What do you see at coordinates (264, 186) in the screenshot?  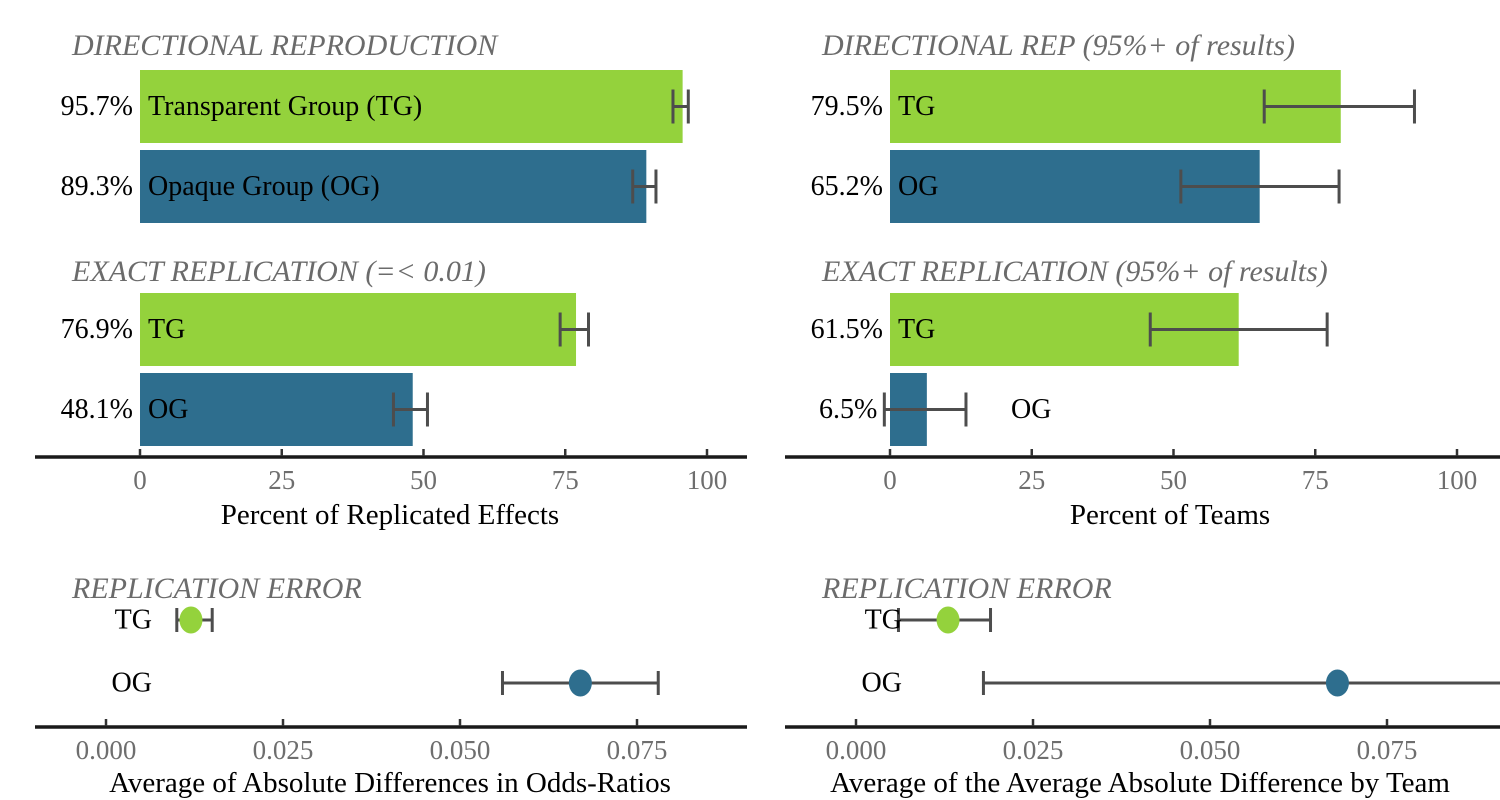 I see `bar-group-label: Opaque Group (OG)` at bounding box center [264, 186].